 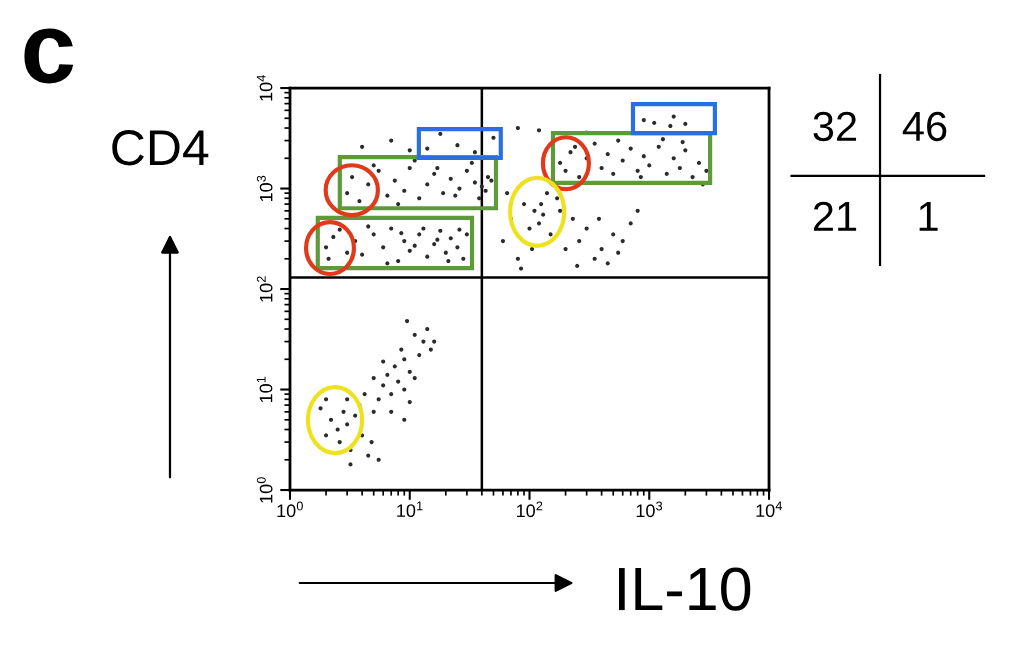 What do you see at coordinates (264, 188) in the screenshot?
I see `y-tick-label: 10$^{3}$` at bounding box center [264, 188].